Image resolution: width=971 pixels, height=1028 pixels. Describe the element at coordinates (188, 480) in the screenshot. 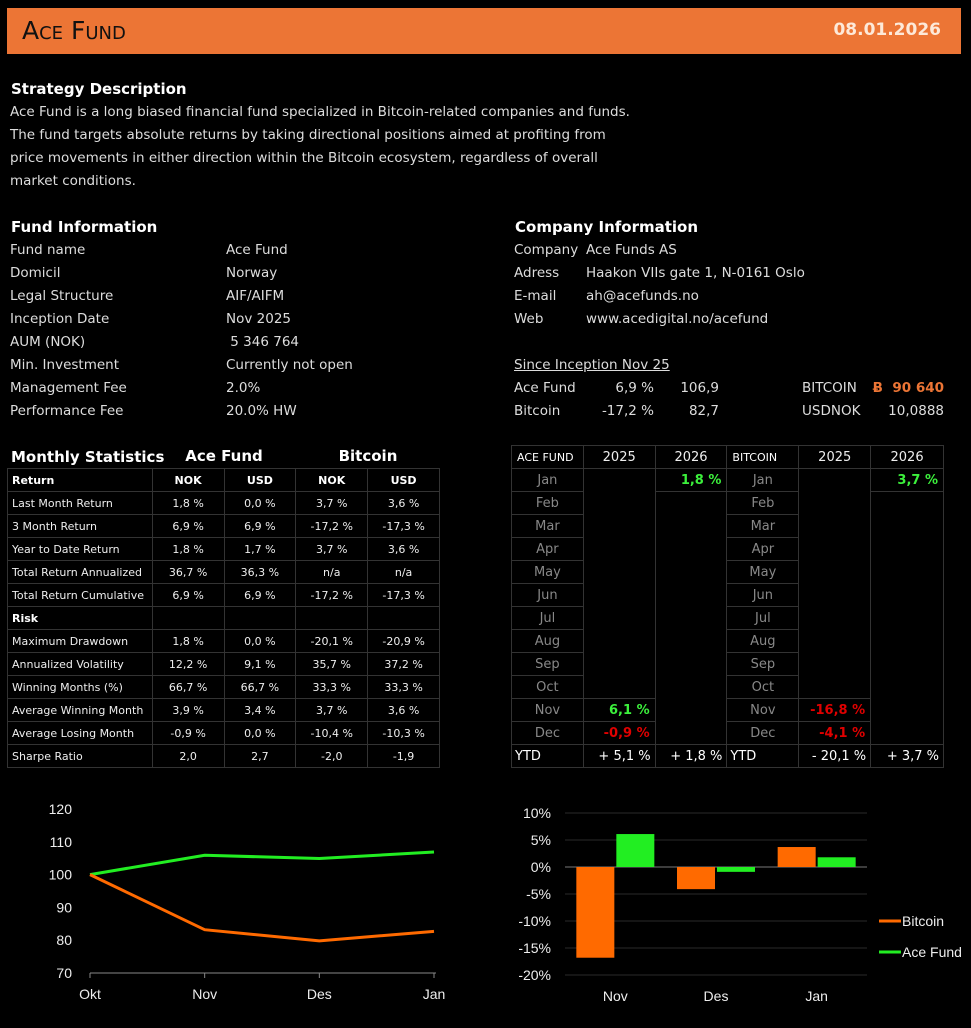

I see `stats-col-header: NOK` at that location.